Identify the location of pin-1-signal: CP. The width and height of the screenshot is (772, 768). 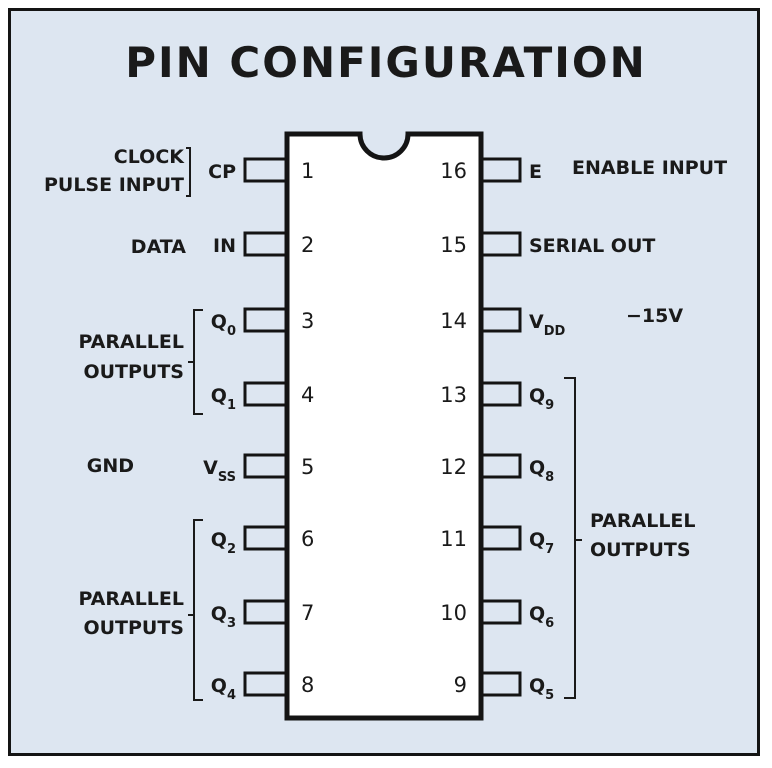
(222, 172).